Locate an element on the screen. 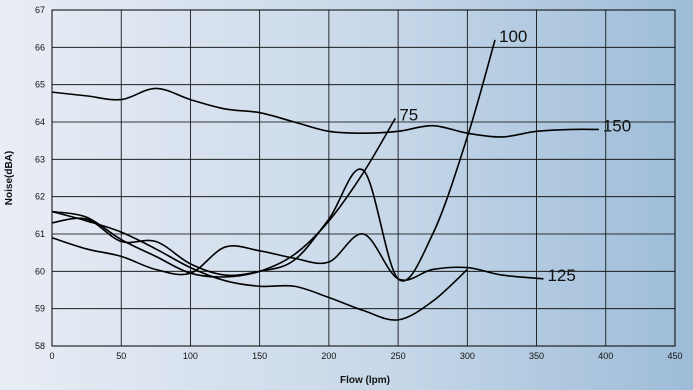 Image resolution: width=693 pixels, height=390 pixels. x-tick-label-150: 150 is located at coordinates (259, 356).